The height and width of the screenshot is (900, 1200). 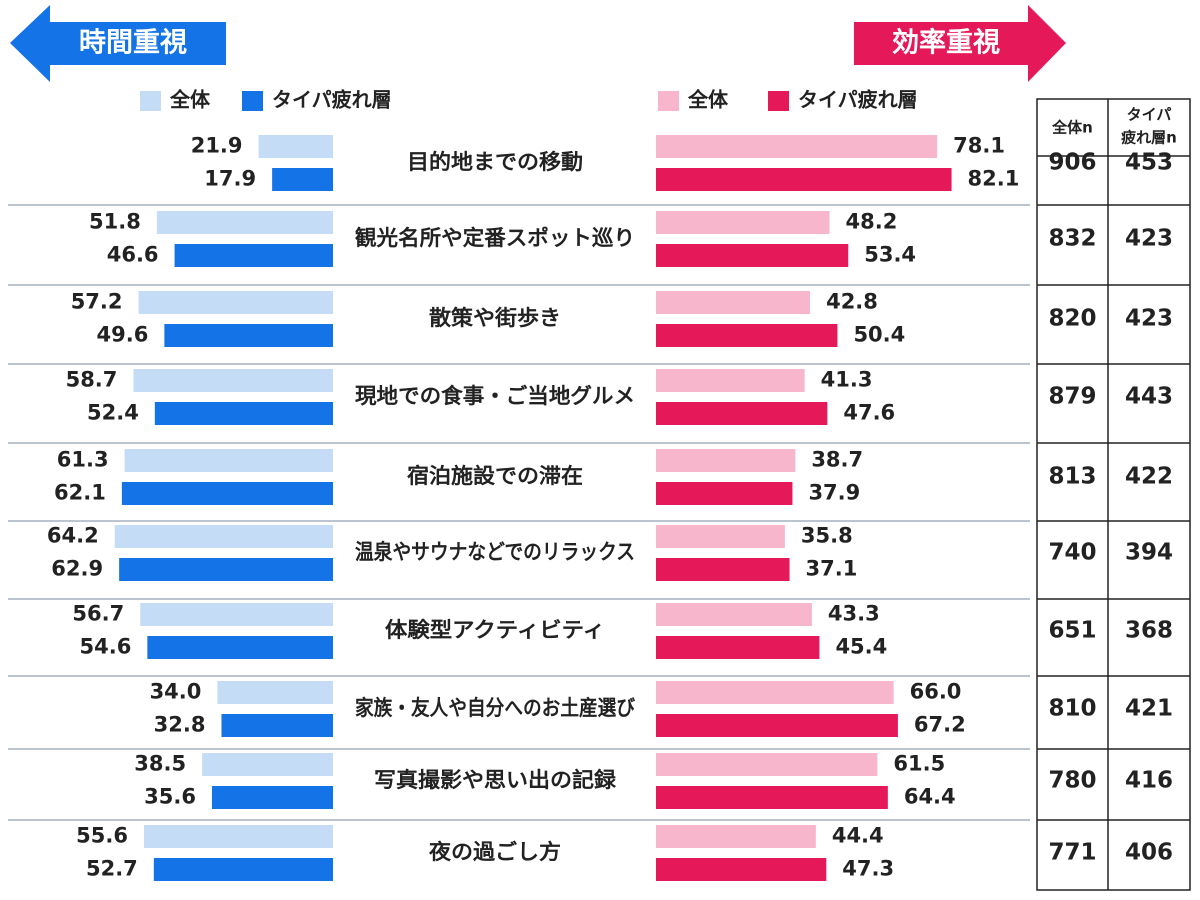 What do you see at coordinates (861, 647) in the screenshot?
I see `value-label-right-segment: 45.4` at bounding box center [861, 647].